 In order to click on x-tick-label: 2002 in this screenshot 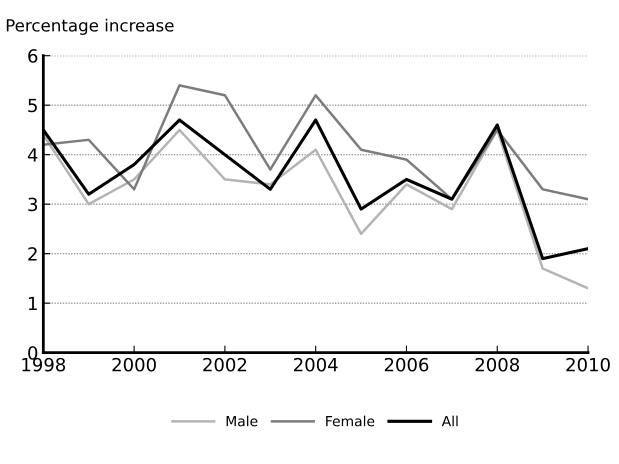, I will do `click(224, 365)`.